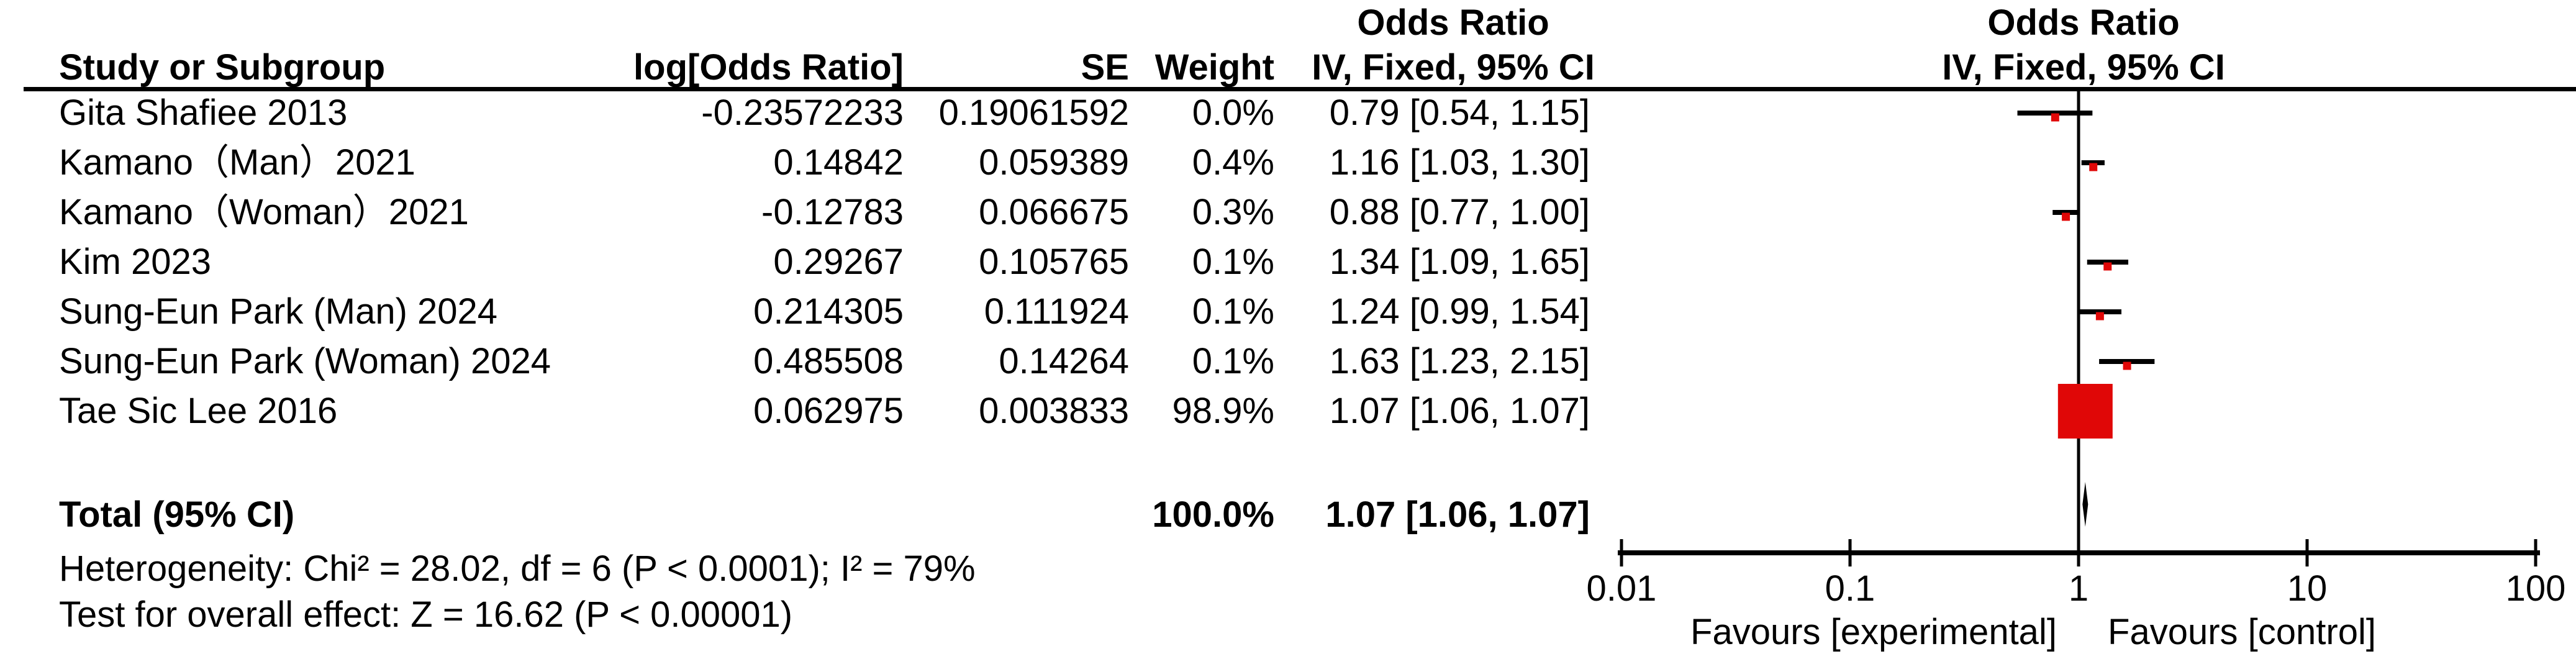 The image size is (2576, 664). Describe the element at coordinates (1105, 67) in the screenshot. I see `se-column-header: SE` at that location.